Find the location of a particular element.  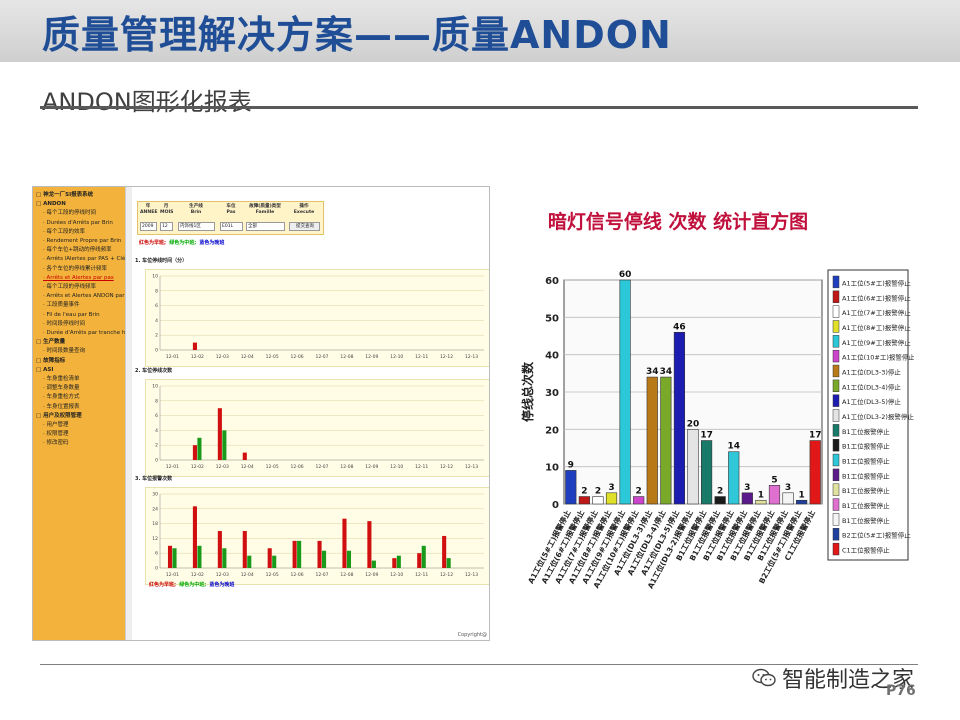

x-tick-label: 12-09 is located at coordinates (371, 467).